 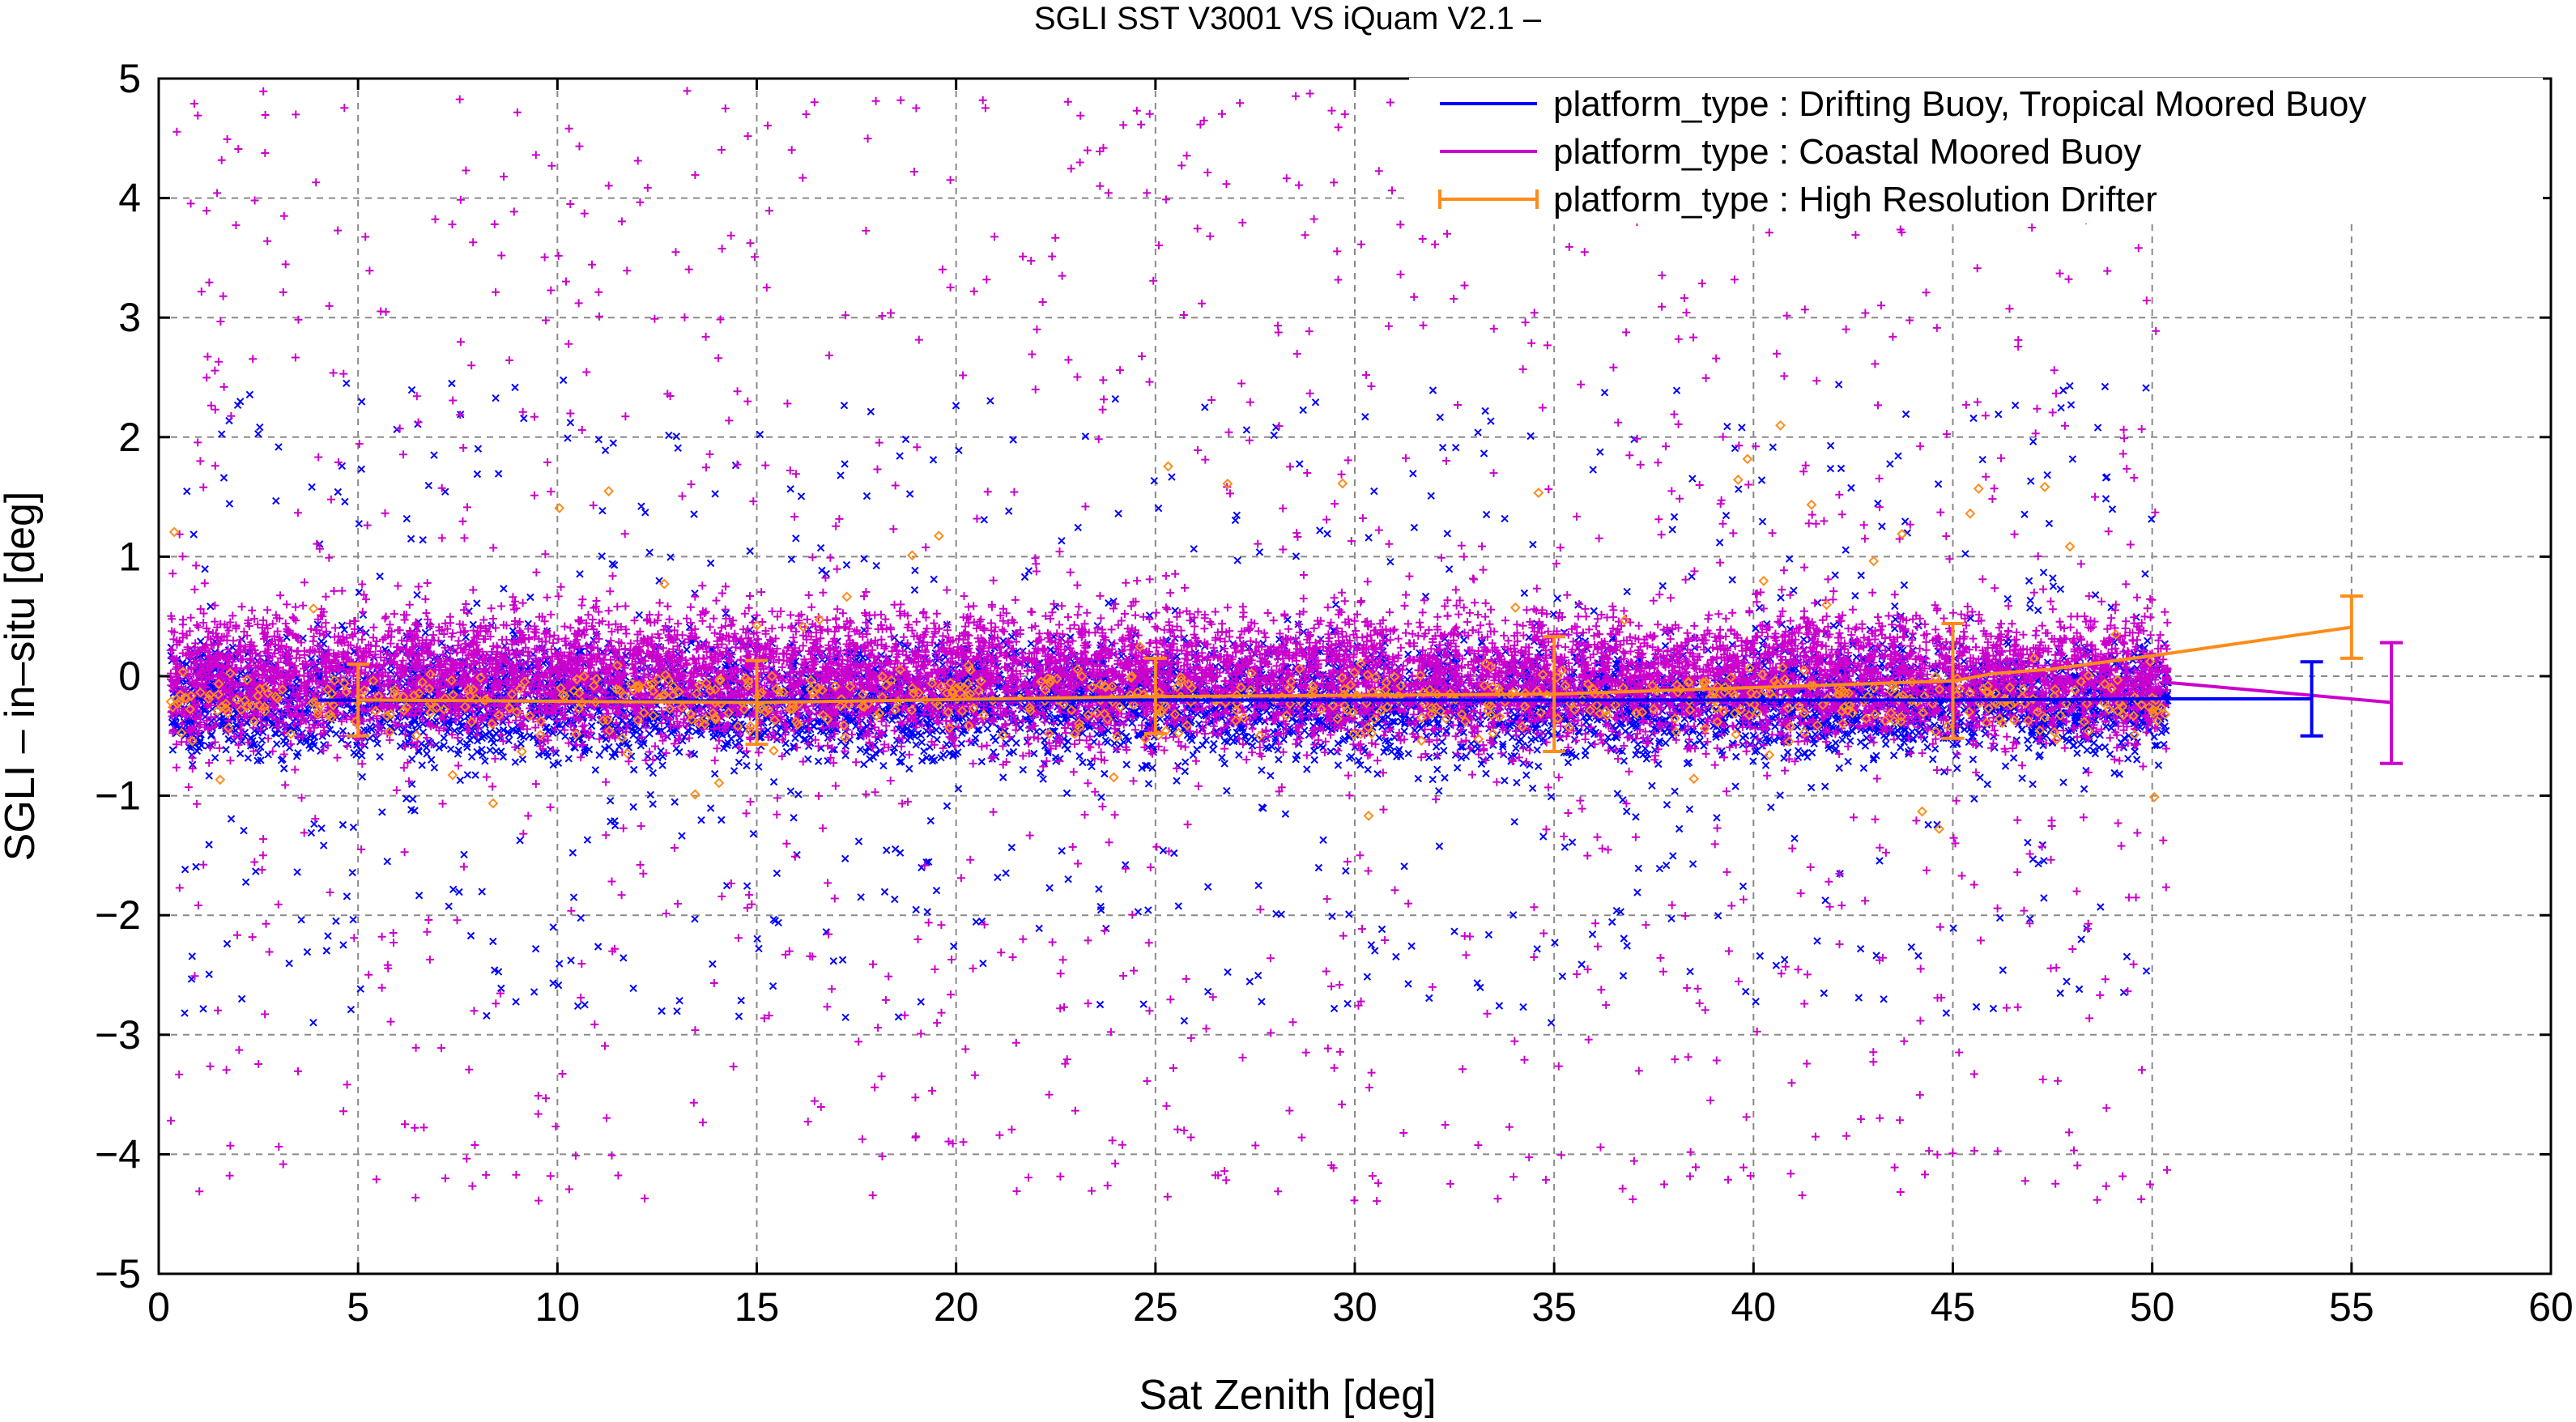 What do you see at coordinates (1754, 1307) in the screenshot?
I see `x-tick-label: 40` at bounding box center [1754, 1307].